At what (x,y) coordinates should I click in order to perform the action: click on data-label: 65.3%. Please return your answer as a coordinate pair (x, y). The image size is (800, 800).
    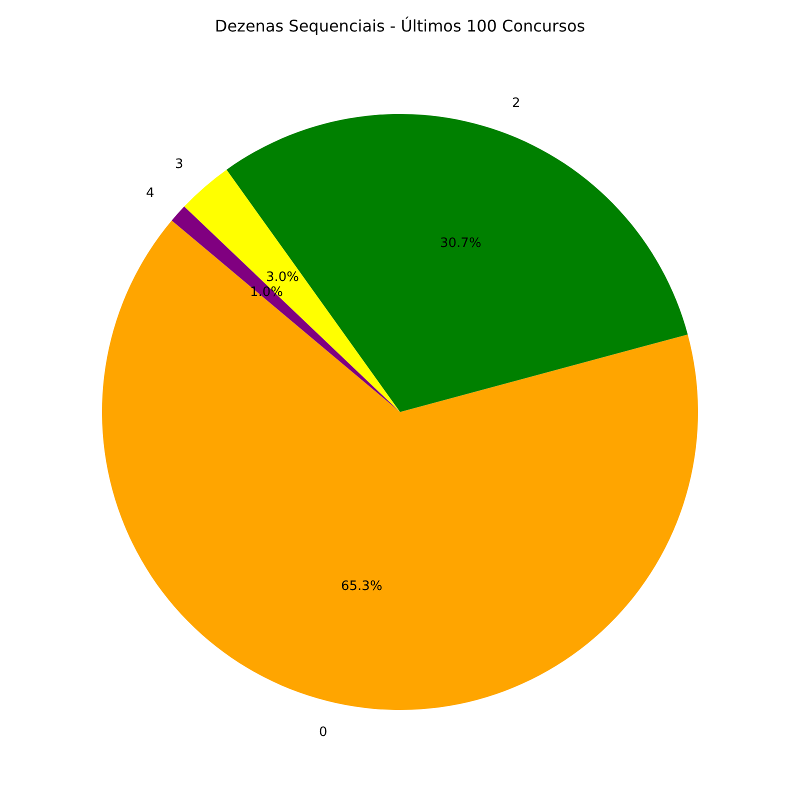
    Looking at the image, I should click on (361, 586).